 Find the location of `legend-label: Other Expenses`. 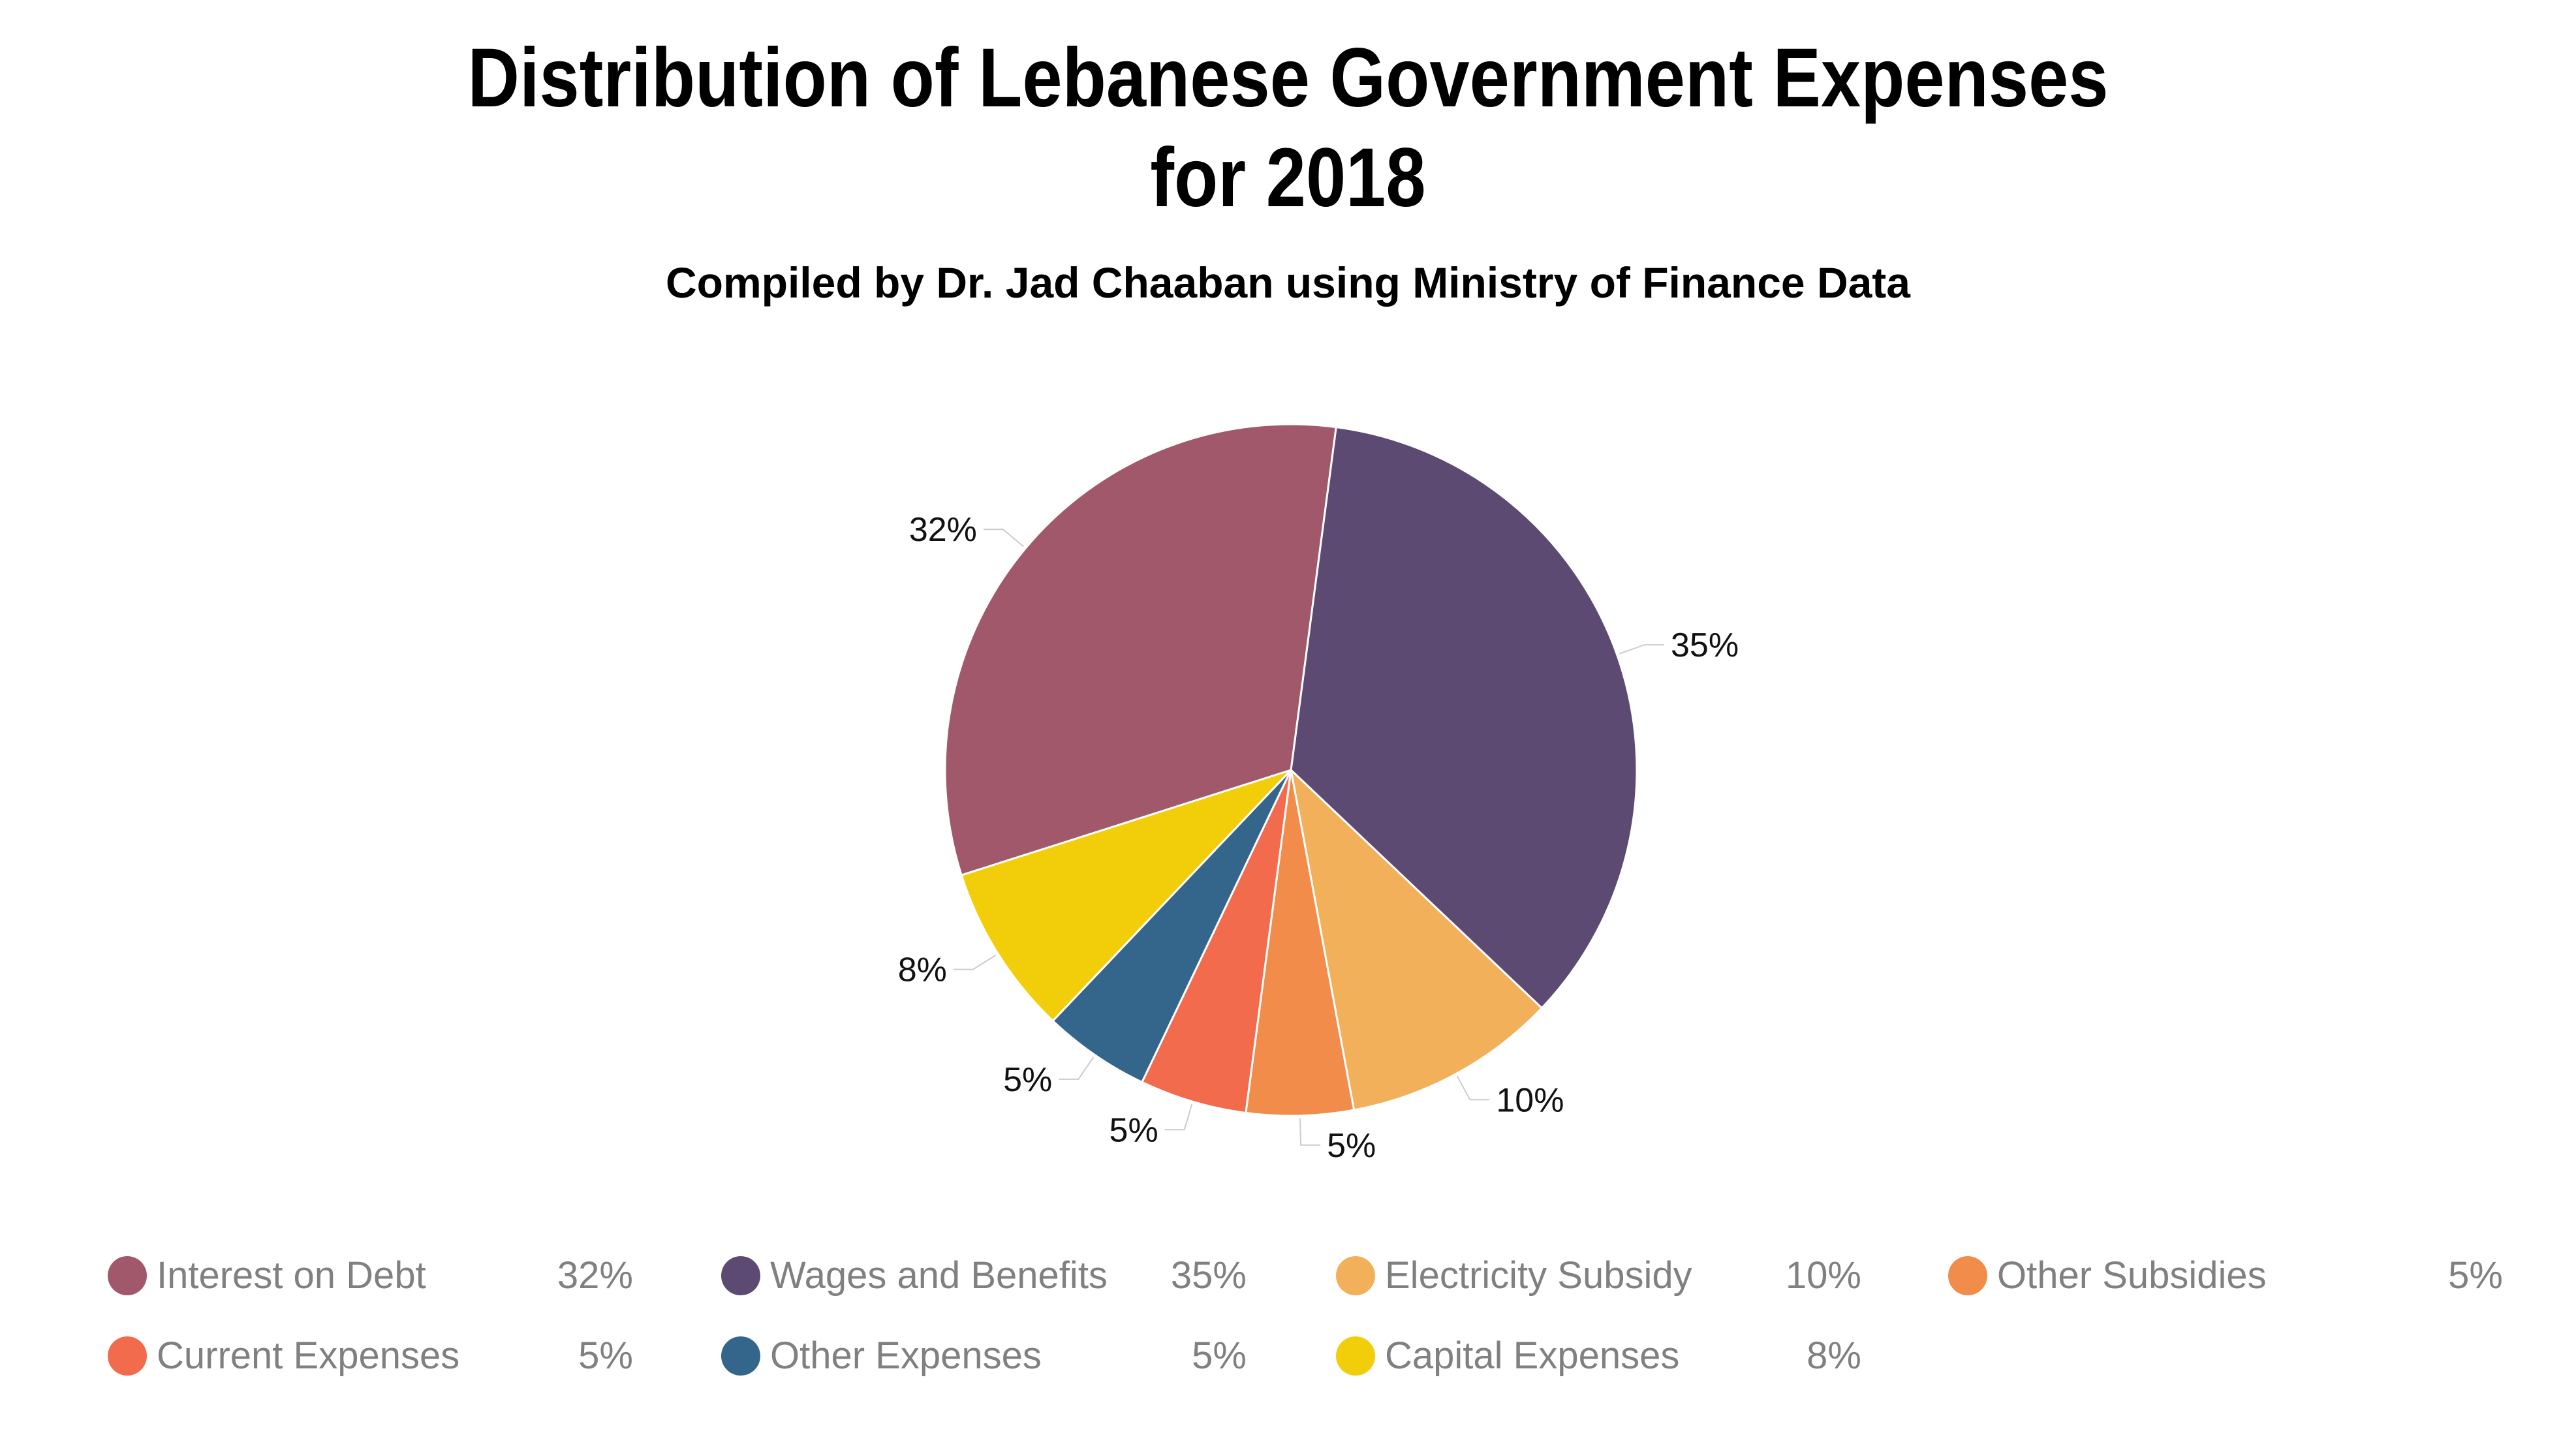

legend-label: Other Expenses is located at coordinates (906, 1355).